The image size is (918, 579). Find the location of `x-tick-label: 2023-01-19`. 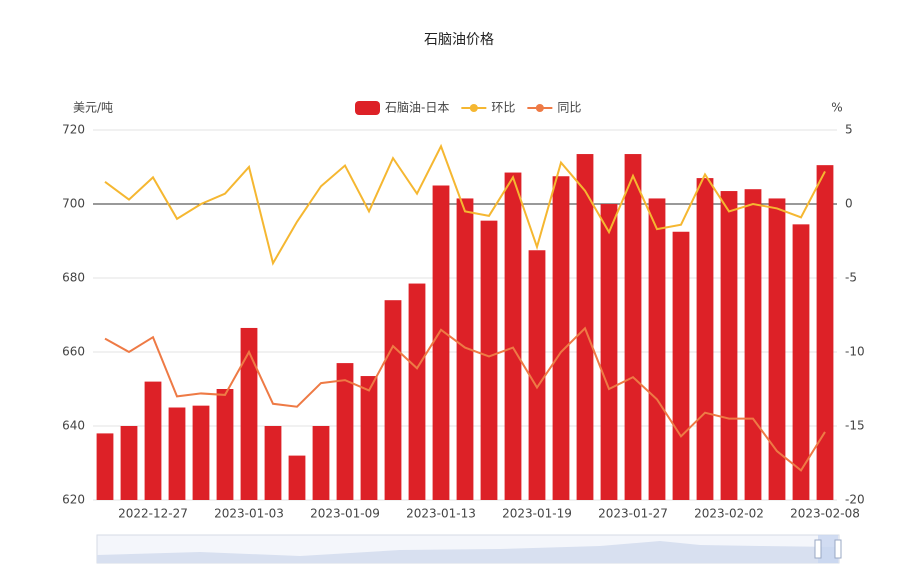

x-tick-label: 2023-01-19 is located at coordinates (537, 514).